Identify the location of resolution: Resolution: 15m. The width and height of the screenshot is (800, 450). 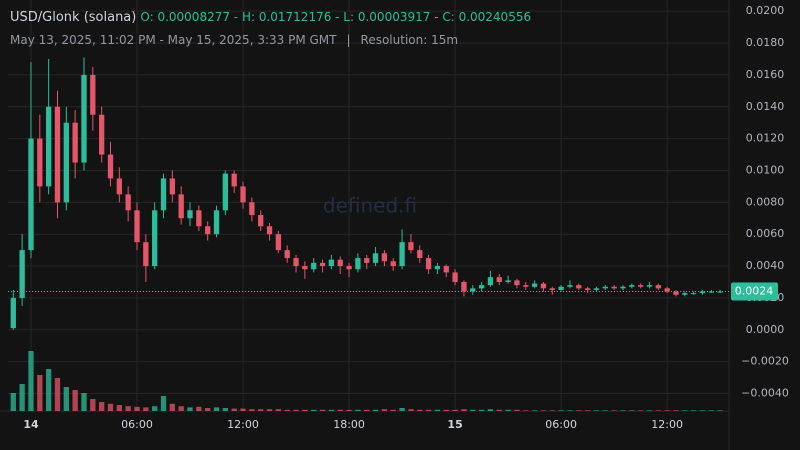
(409, 40).